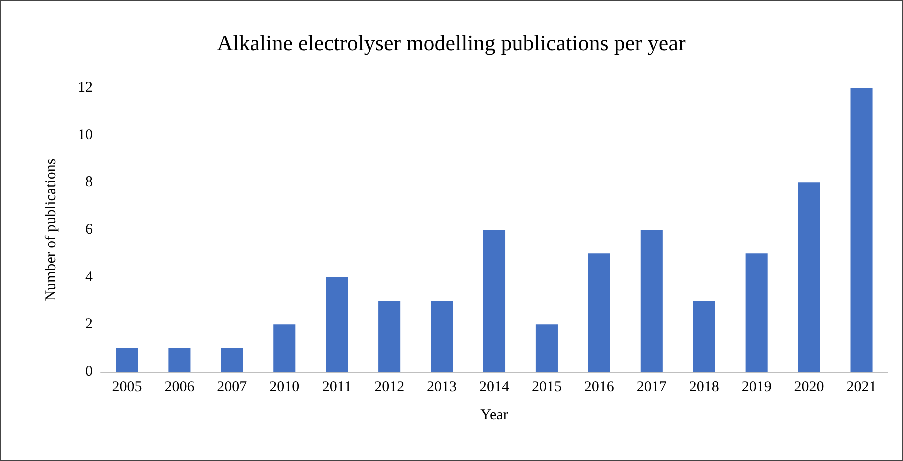 Image resolution: width=903 pixels, height=461 pixels. I want to click on x-tick-label: 2005, so click(127, 388).